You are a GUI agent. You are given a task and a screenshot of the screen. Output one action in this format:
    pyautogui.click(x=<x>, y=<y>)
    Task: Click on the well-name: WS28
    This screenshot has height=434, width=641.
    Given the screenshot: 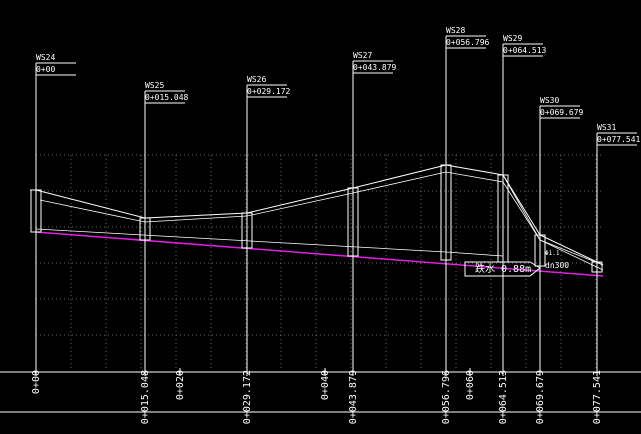 What is the action you would take?
    pyautogui.click(x=455, y=30)
    